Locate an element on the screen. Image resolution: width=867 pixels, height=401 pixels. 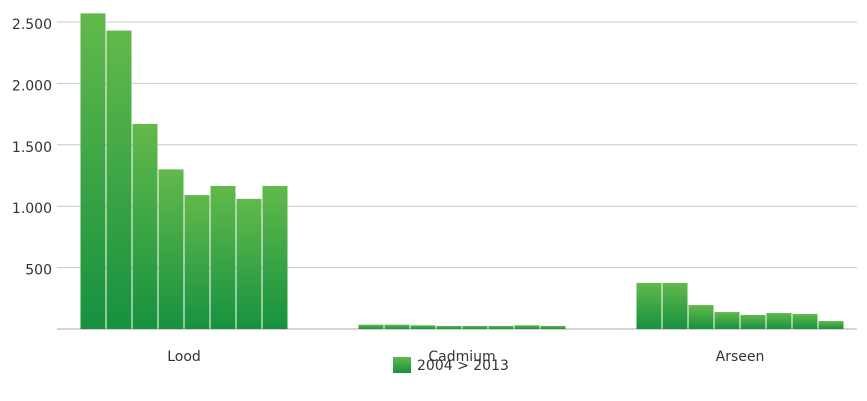
legend-label: 2004 > 2013 is located at coordinates (463, 366).